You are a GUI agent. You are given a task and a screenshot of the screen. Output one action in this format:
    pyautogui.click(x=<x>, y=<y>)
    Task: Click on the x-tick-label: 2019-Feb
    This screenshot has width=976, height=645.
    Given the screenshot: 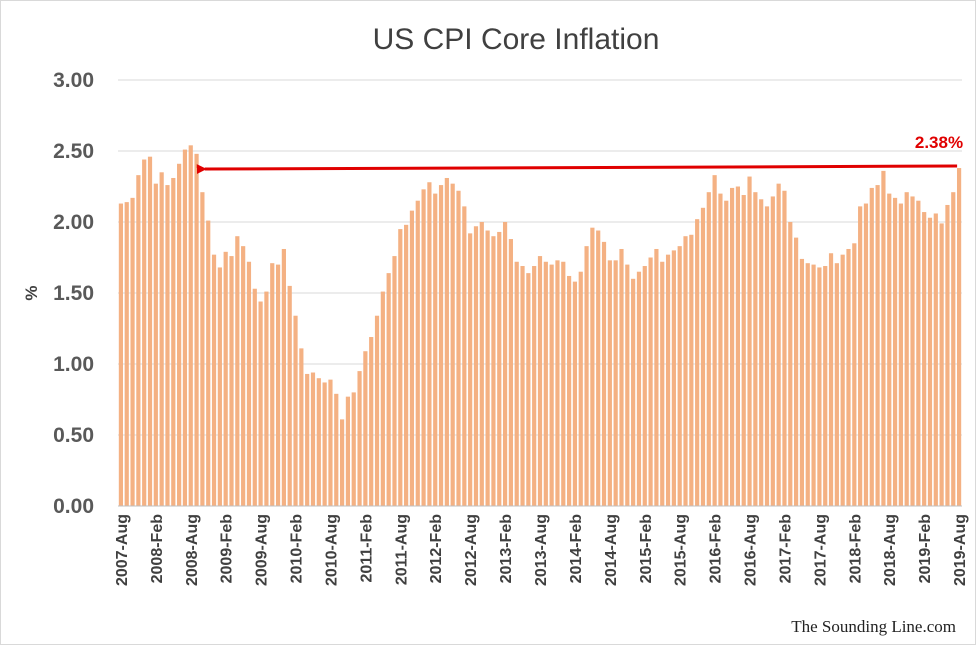 What is the action you would take?
    pyautogui.click(x=925, y=549)
    